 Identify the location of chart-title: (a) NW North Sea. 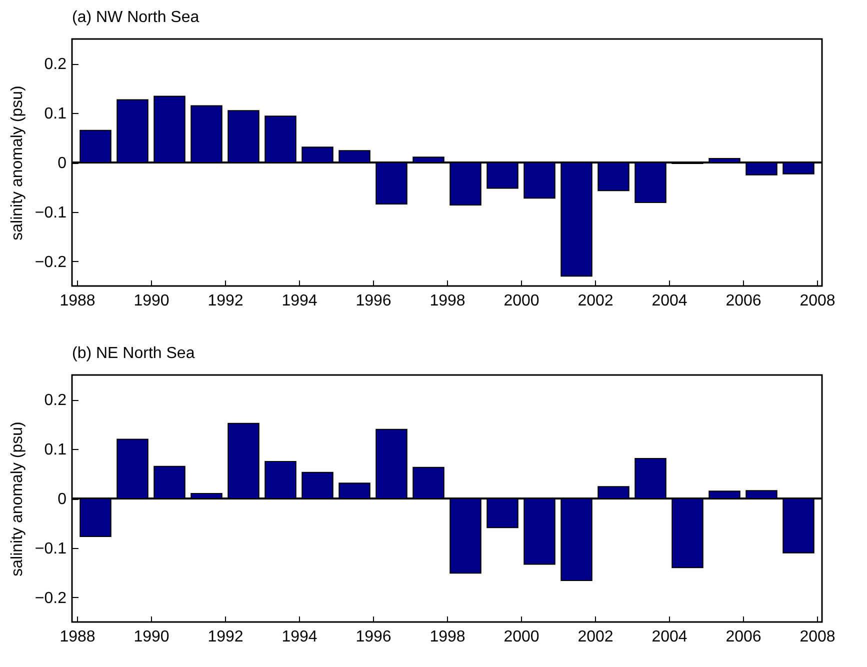
(136, 17).